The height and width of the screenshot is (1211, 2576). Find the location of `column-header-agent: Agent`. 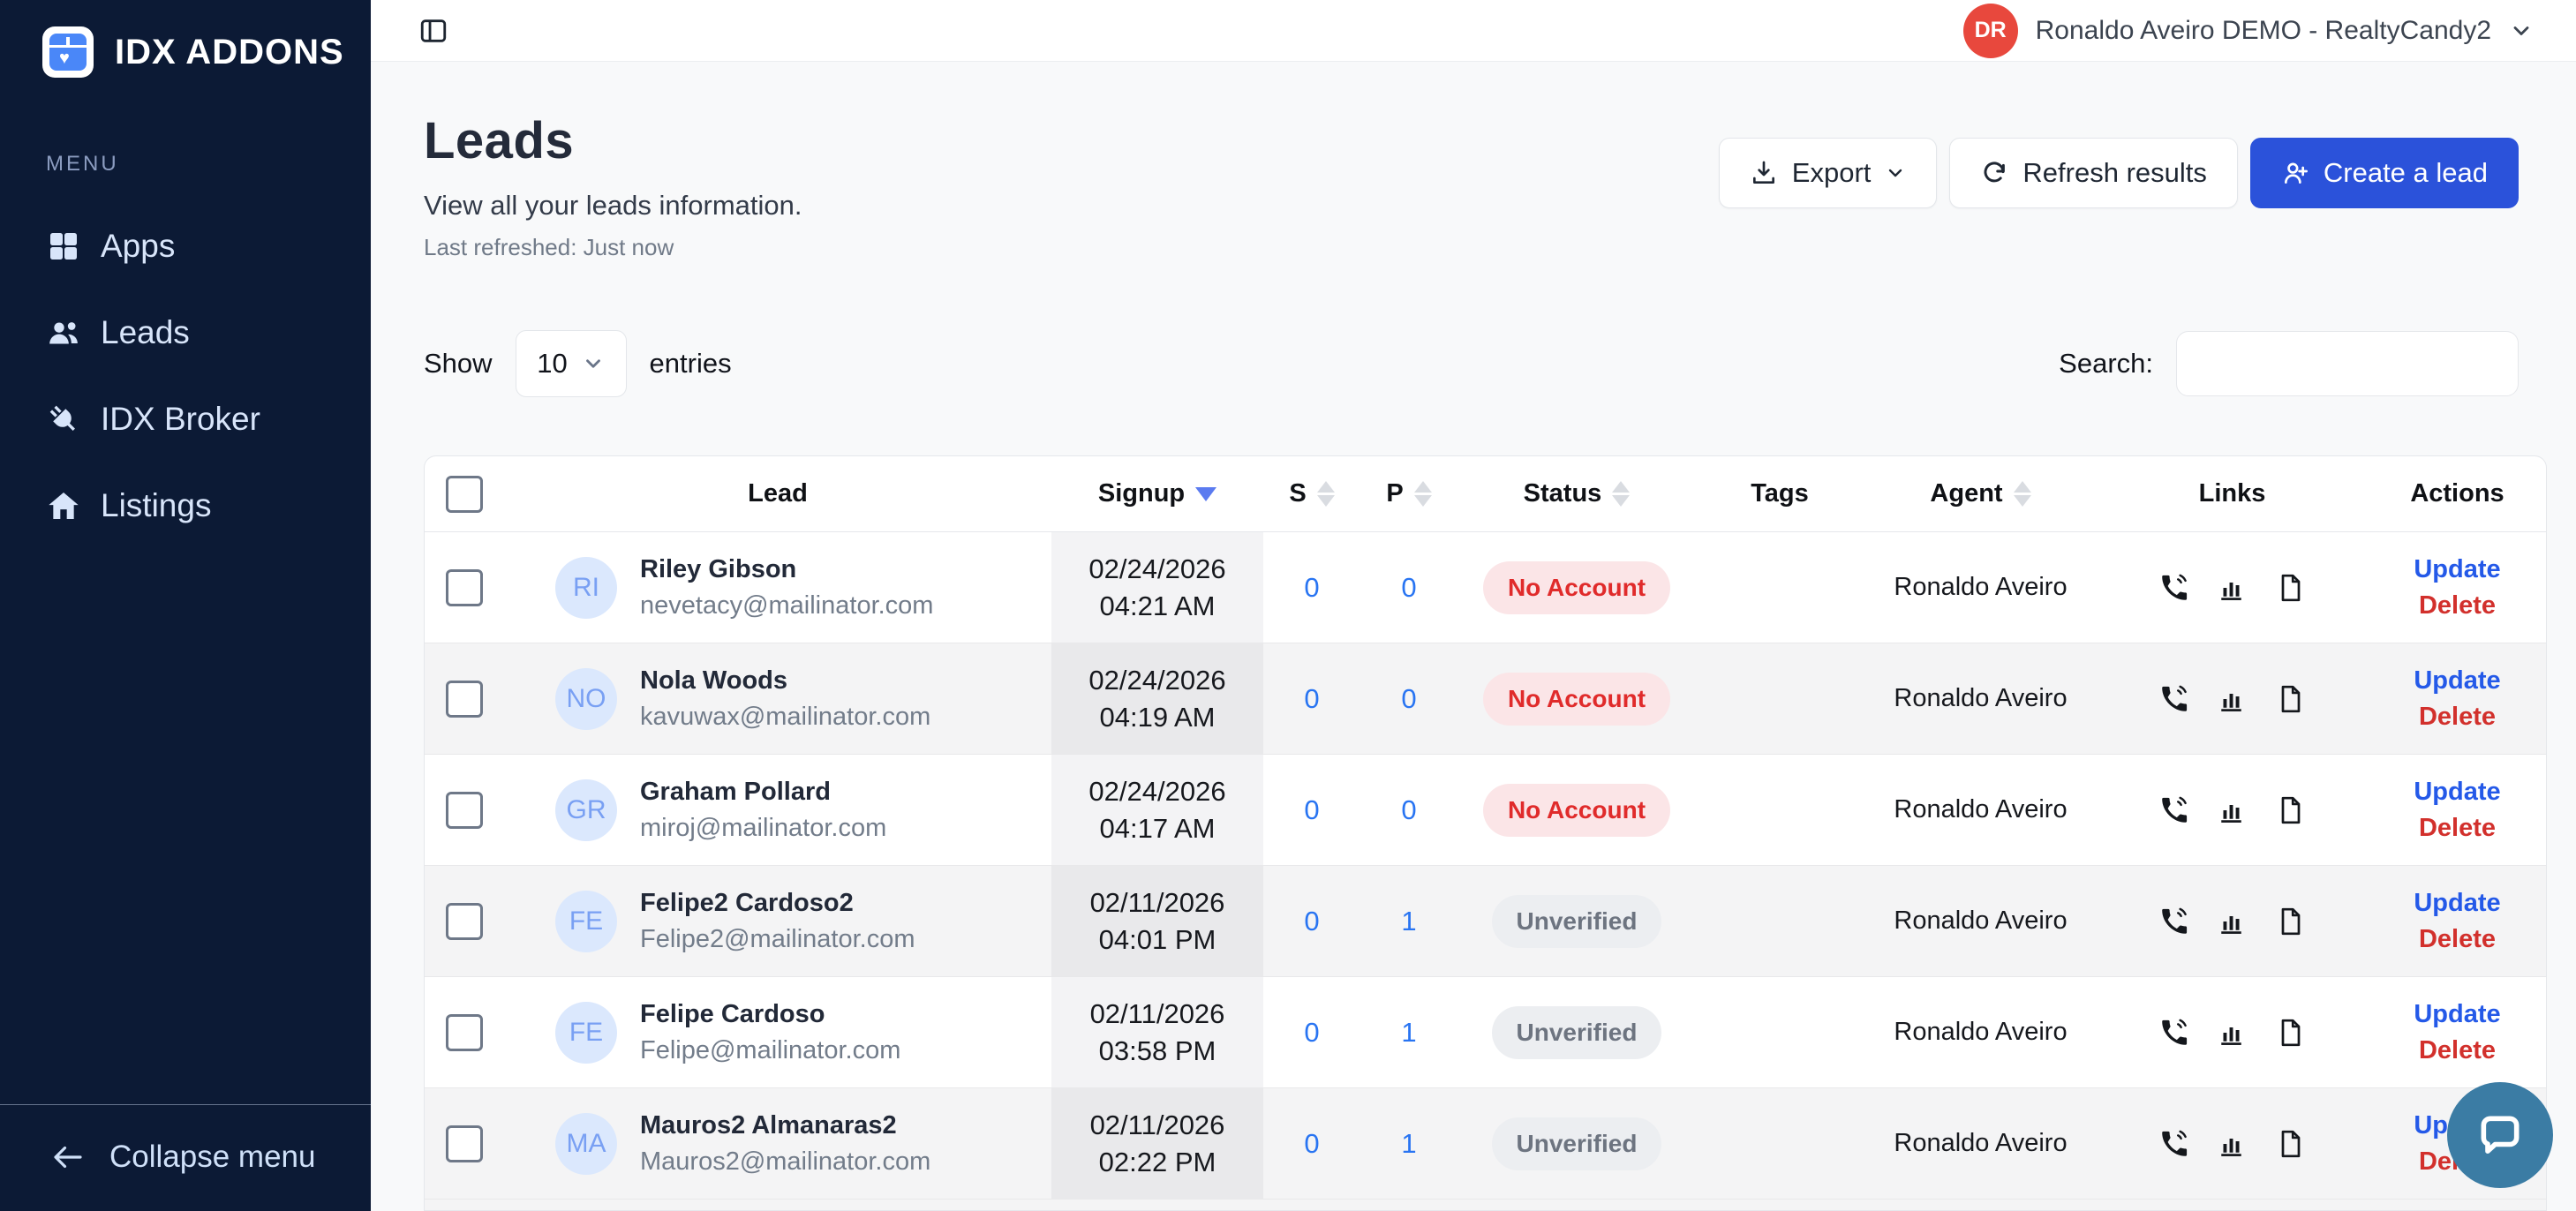

column-header-agent: Agent is located at coordinates (1981, 494).